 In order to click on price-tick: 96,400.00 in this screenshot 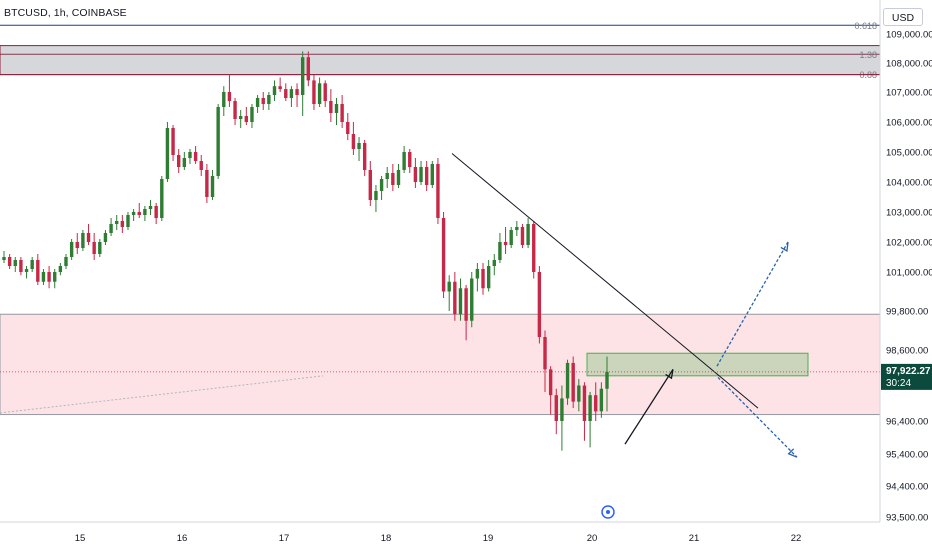, I will do `click(907, 422)`.